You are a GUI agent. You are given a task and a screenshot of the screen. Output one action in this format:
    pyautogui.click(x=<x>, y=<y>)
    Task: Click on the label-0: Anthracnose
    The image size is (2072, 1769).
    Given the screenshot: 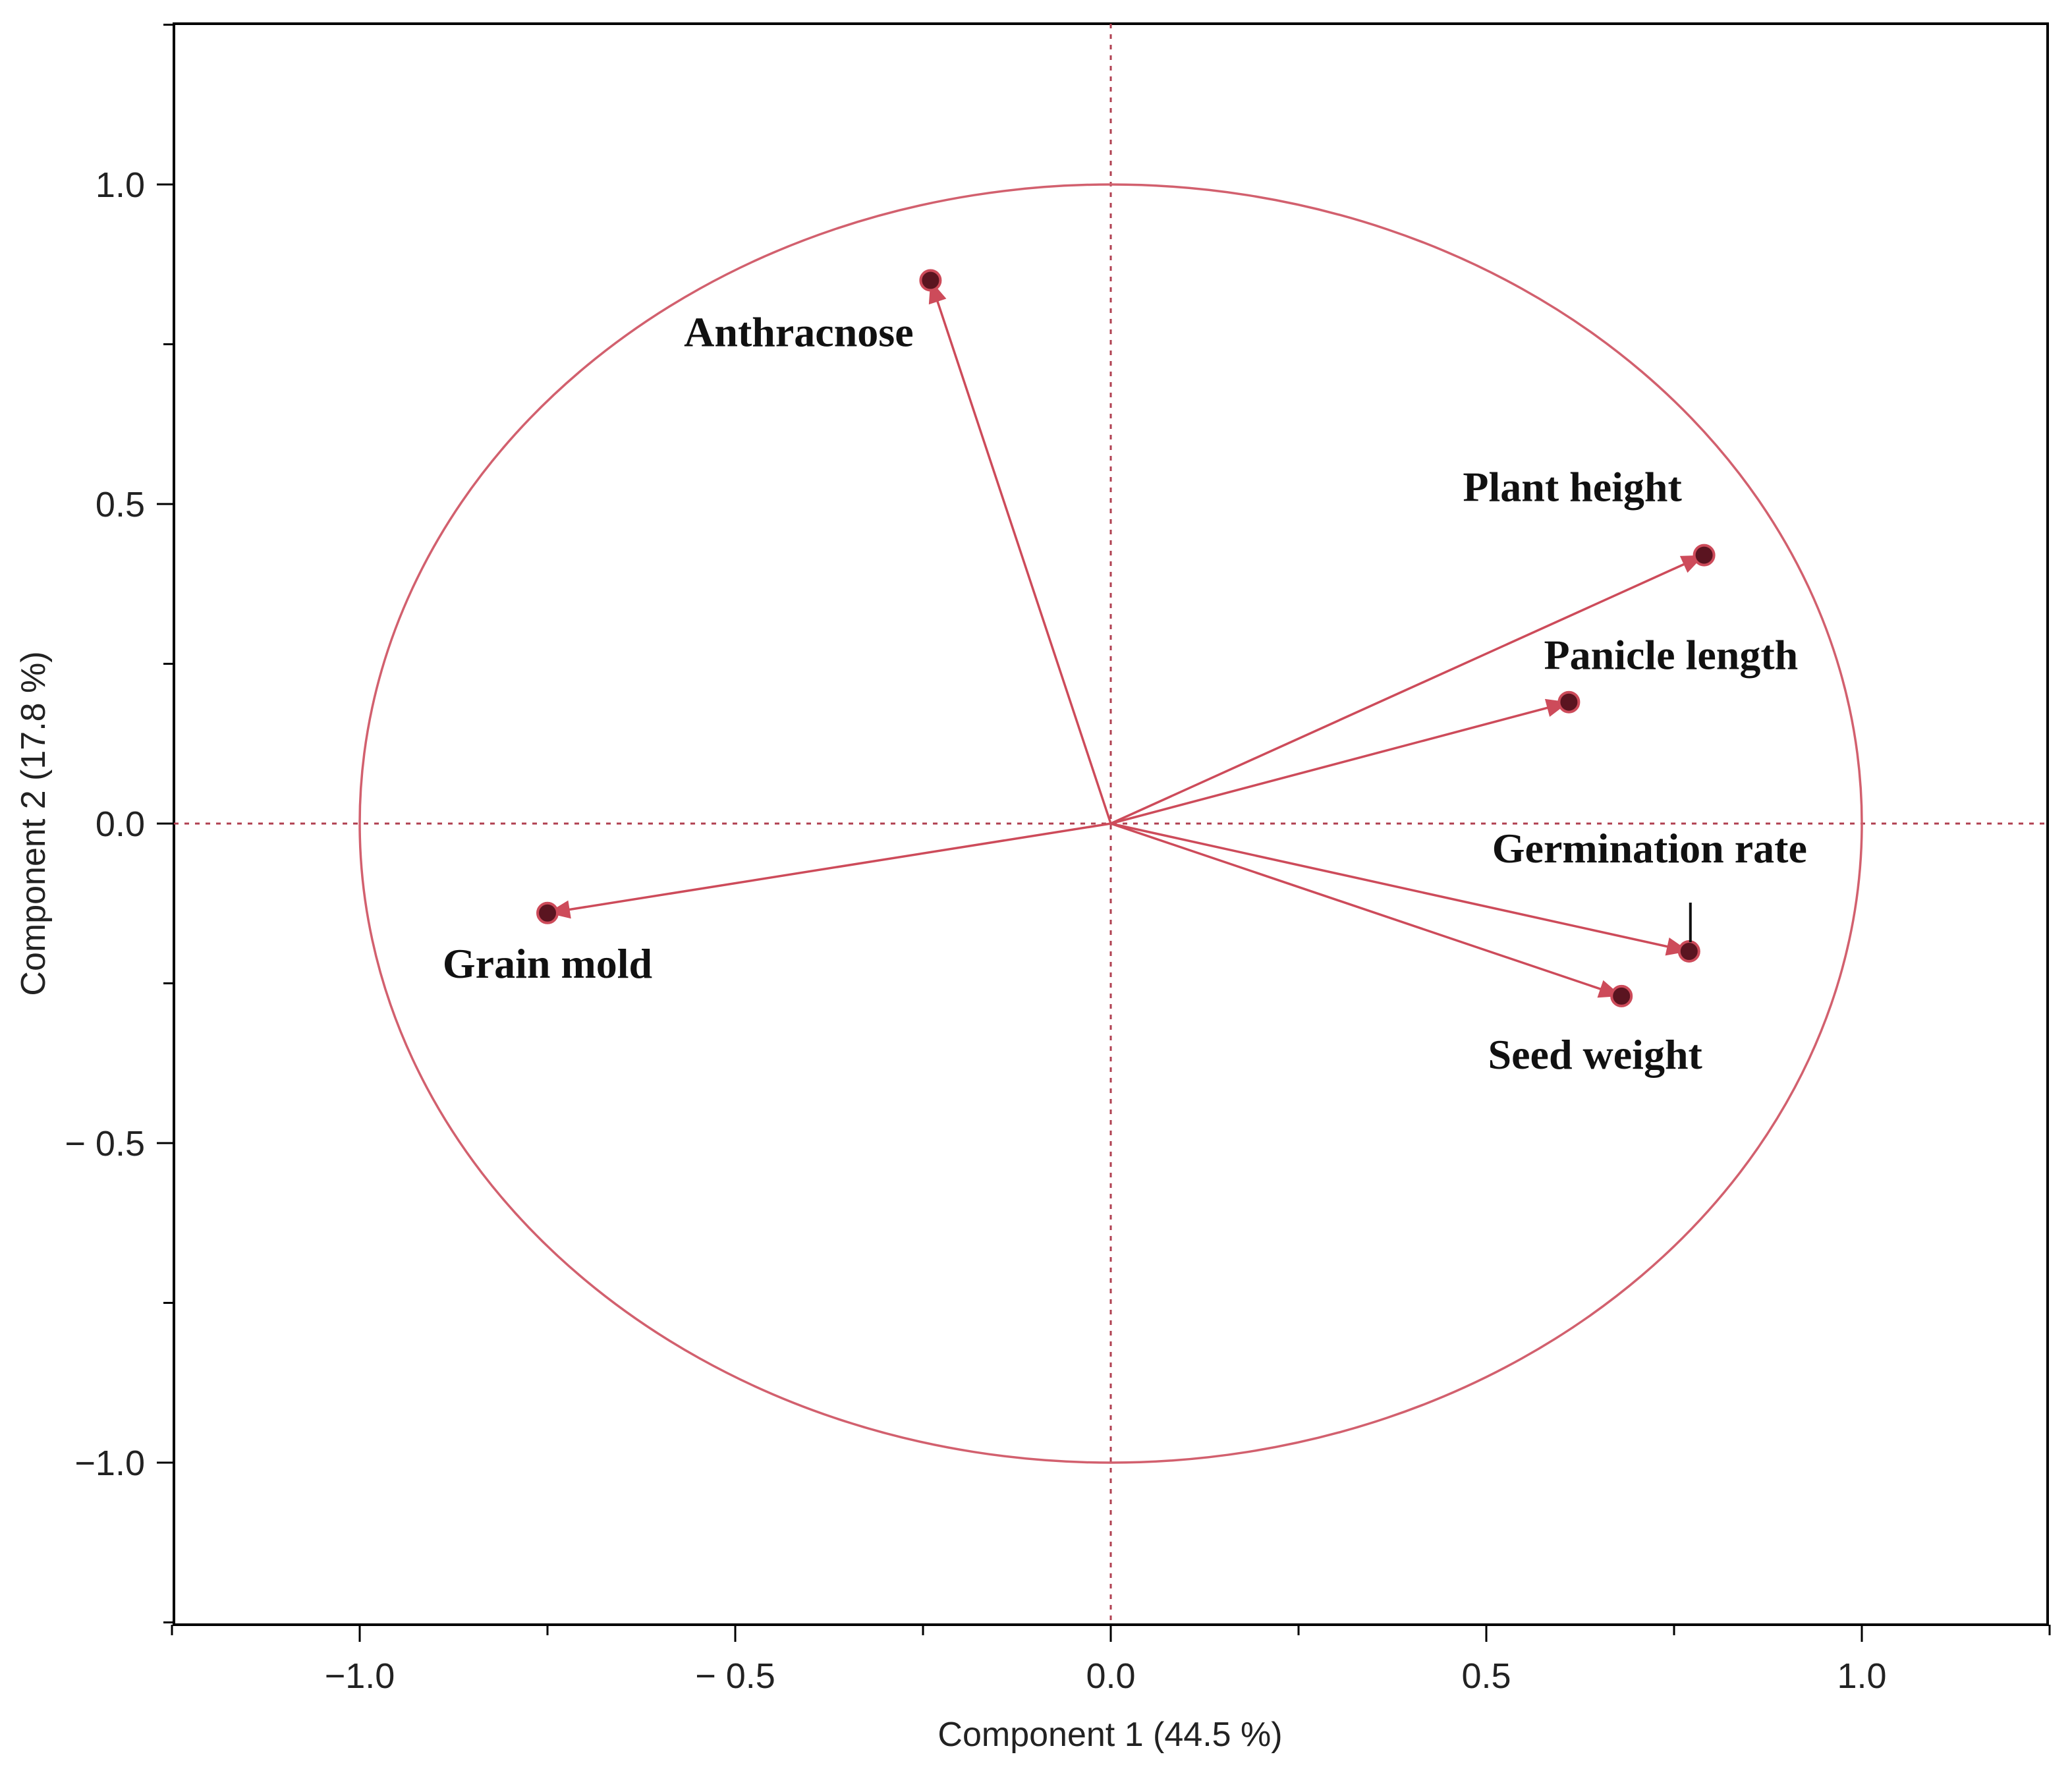 What is the action you would take?
    pyautogui.click(x=798, y=332)
    